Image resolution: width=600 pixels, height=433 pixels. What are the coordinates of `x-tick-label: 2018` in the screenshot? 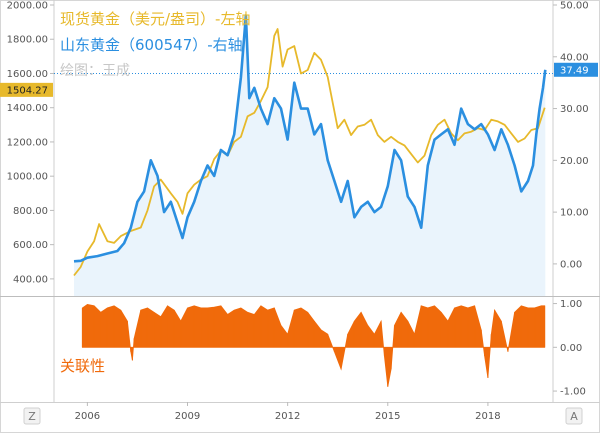 It's located at (487, 416).